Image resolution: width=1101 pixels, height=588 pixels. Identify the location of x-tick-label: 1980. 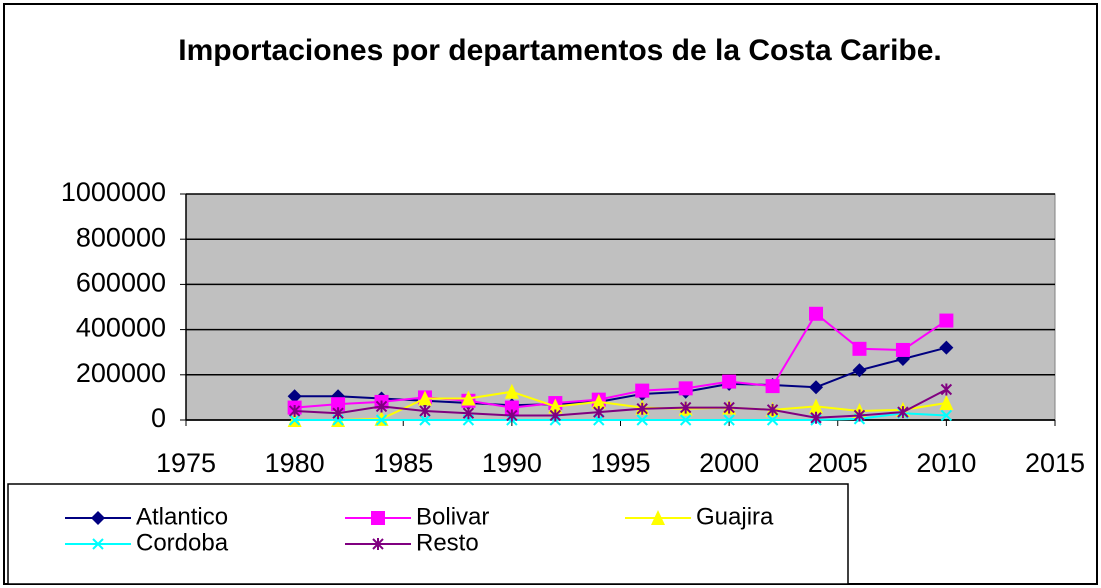
(295, 463).